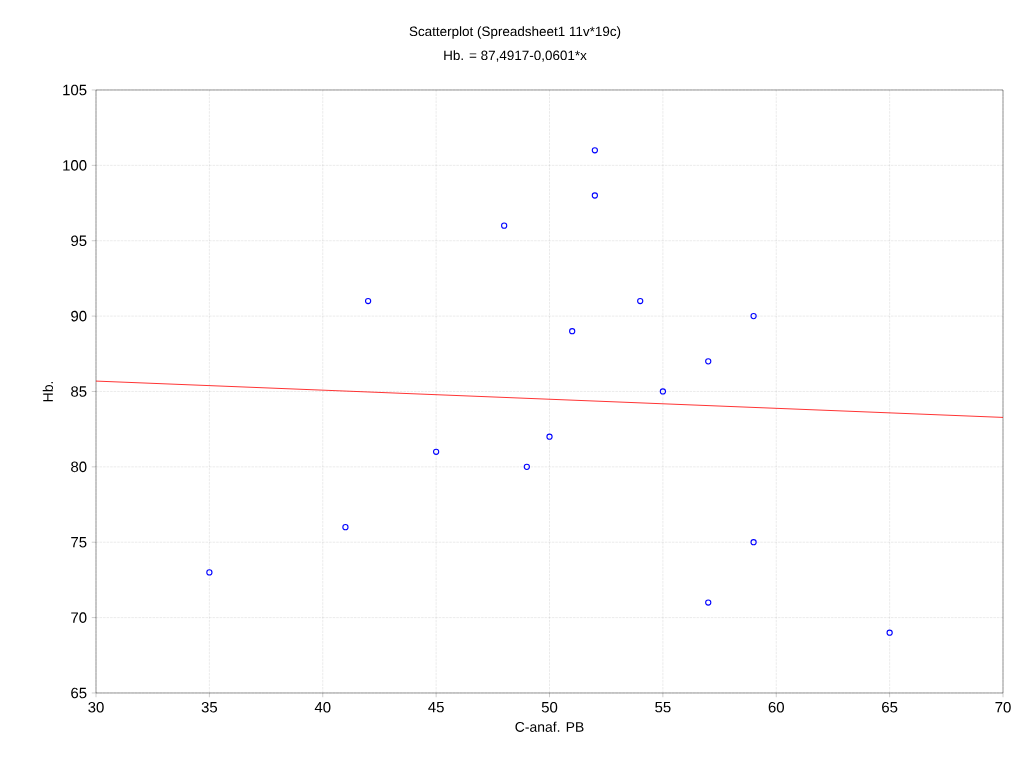 The width and height of the screenshot is (1020, 763). What do you see at coordinates (515, 56) in the screenshot?
I see `chart-subtitle: Hb. = 87,4917-0,0601*x` at bounding box center [515, 56].